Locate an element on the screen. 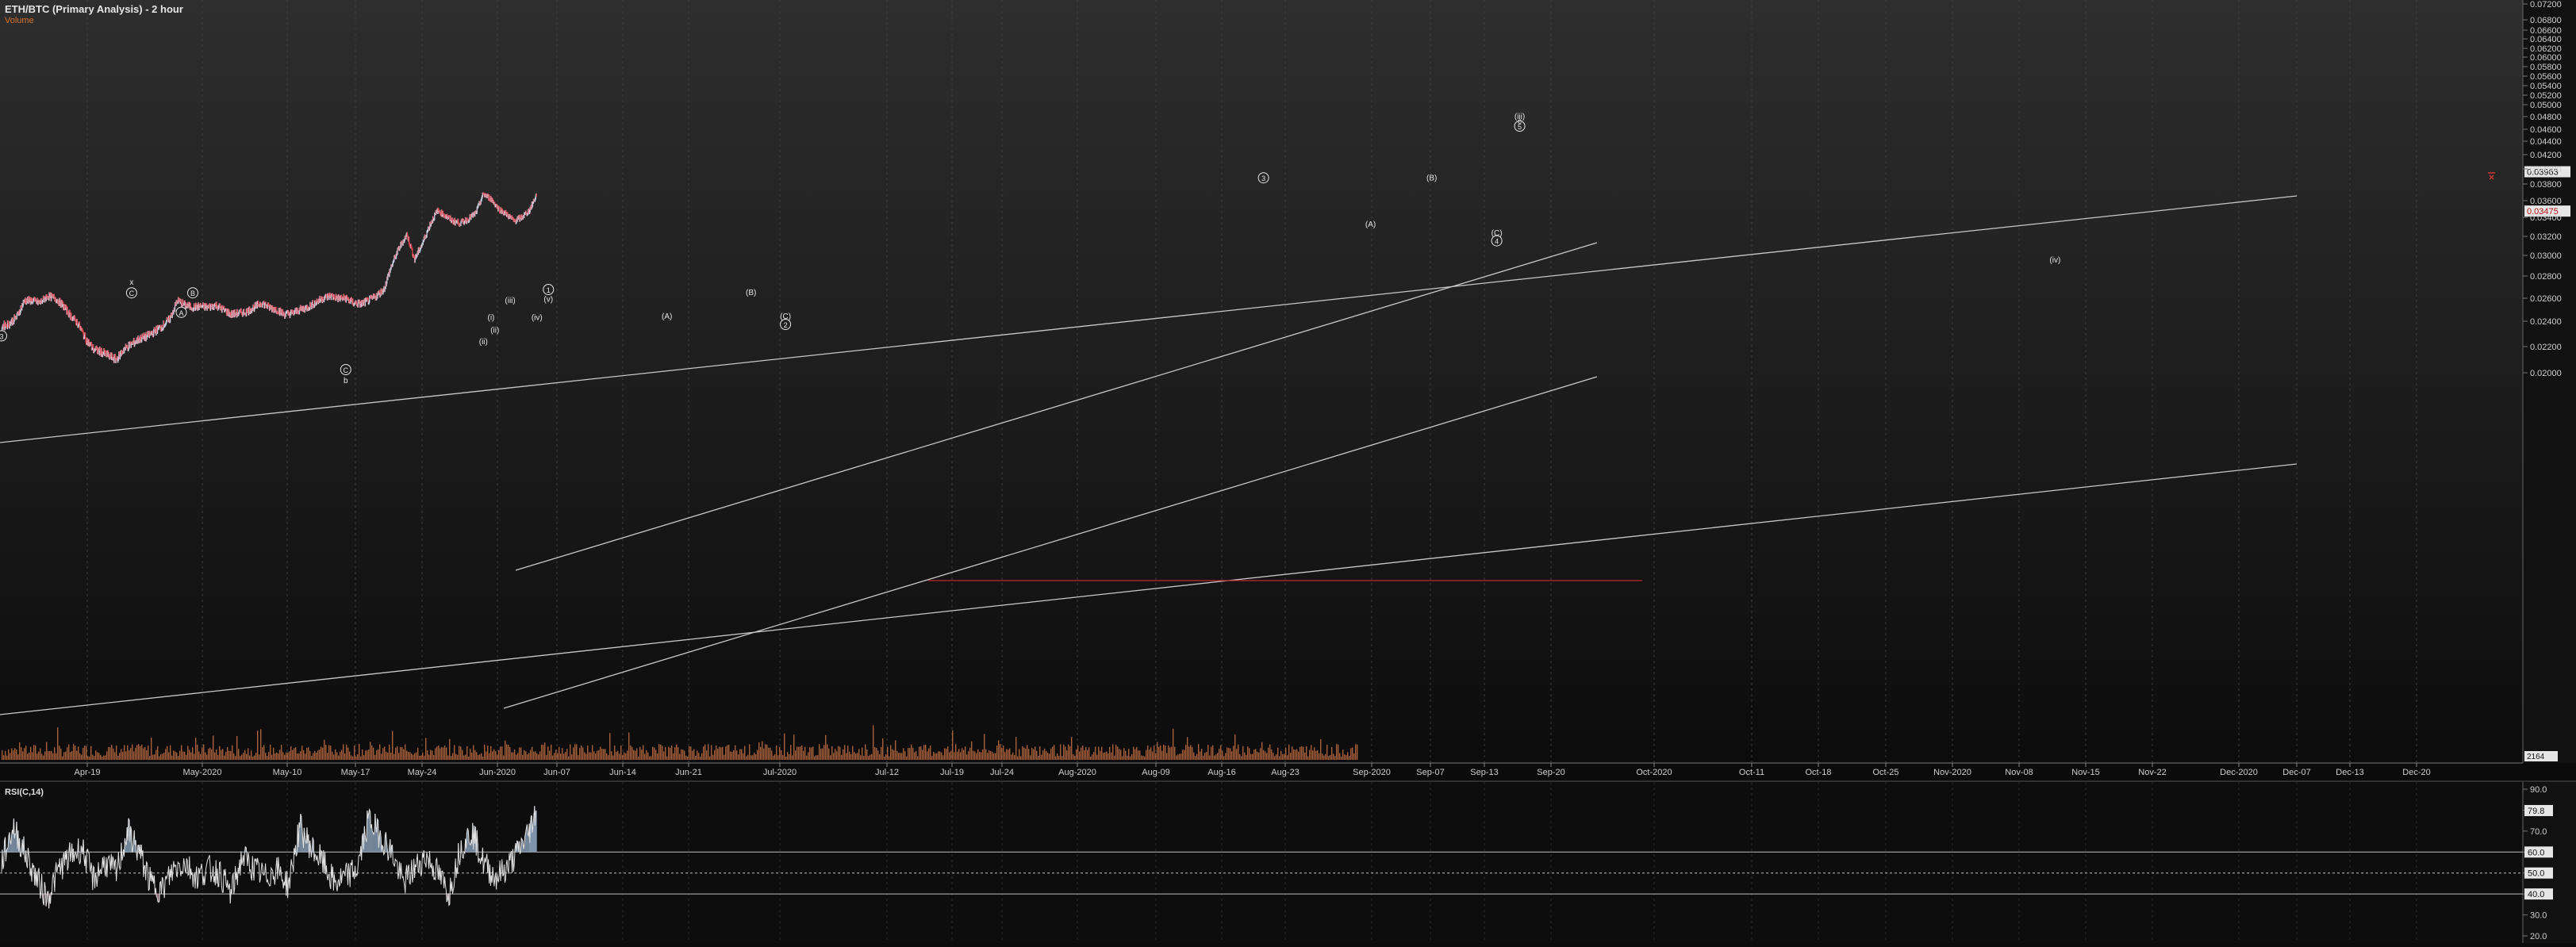 This screenshot has height=947, width=2576. rsi-level-box is located at coordinates (2538, 852).